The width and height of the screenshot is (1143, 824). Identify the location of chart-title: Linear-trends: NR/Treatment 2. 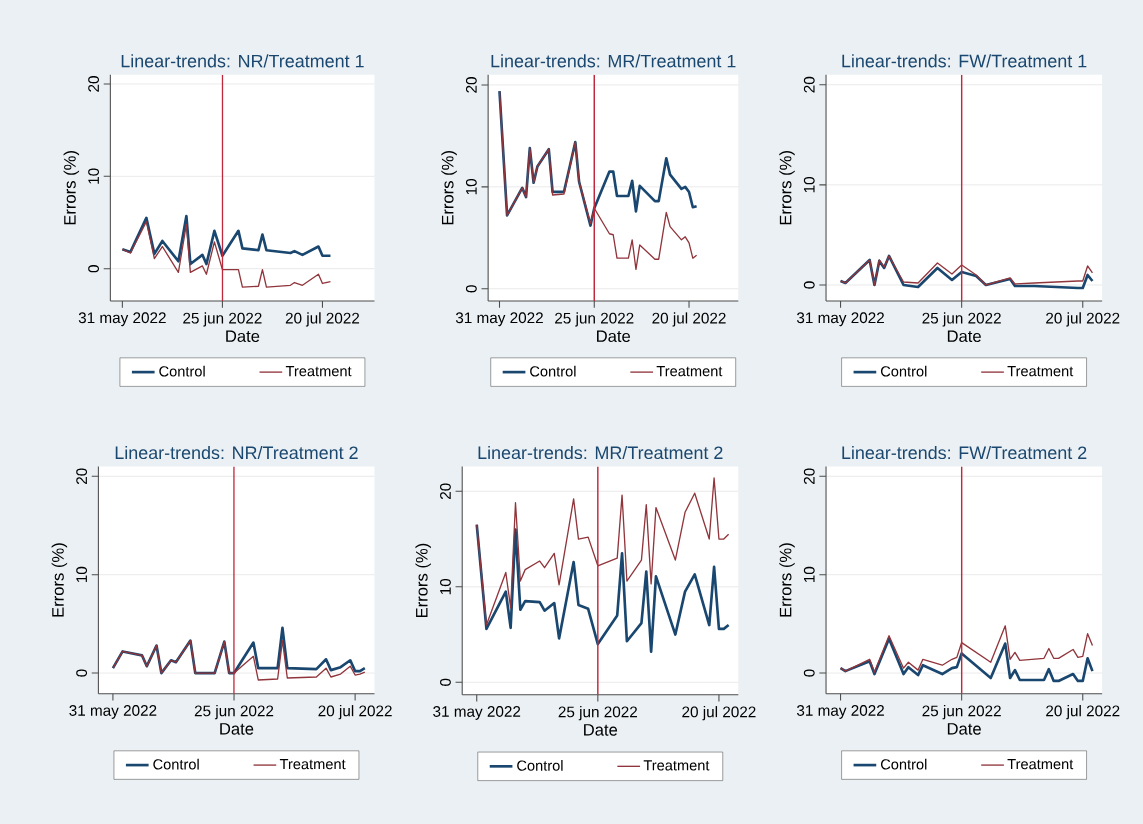
(236, 452).